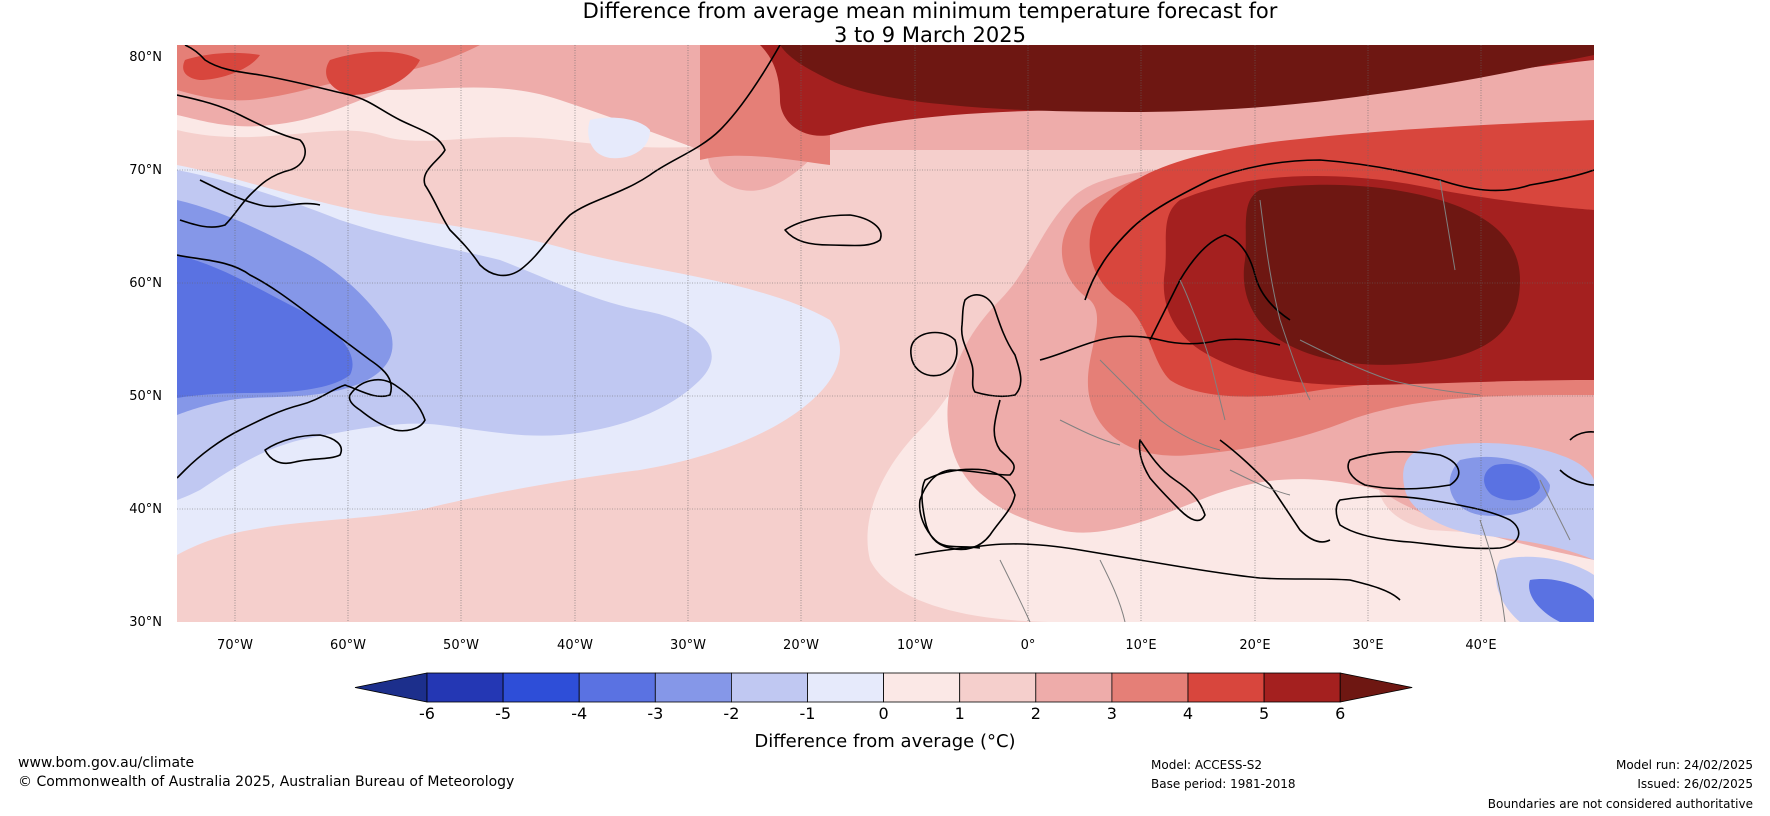 The image size is (1770, 816). I want to click on lon-label-10e: 10°E, so click(1140, 645).